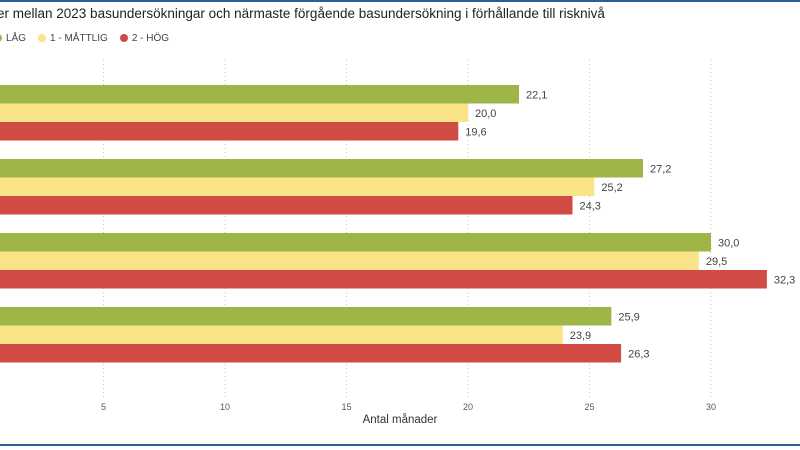 This screenshot has width=800, height=450. I want to click on data-label-1-group-1: 22,1, so click(536, 95).